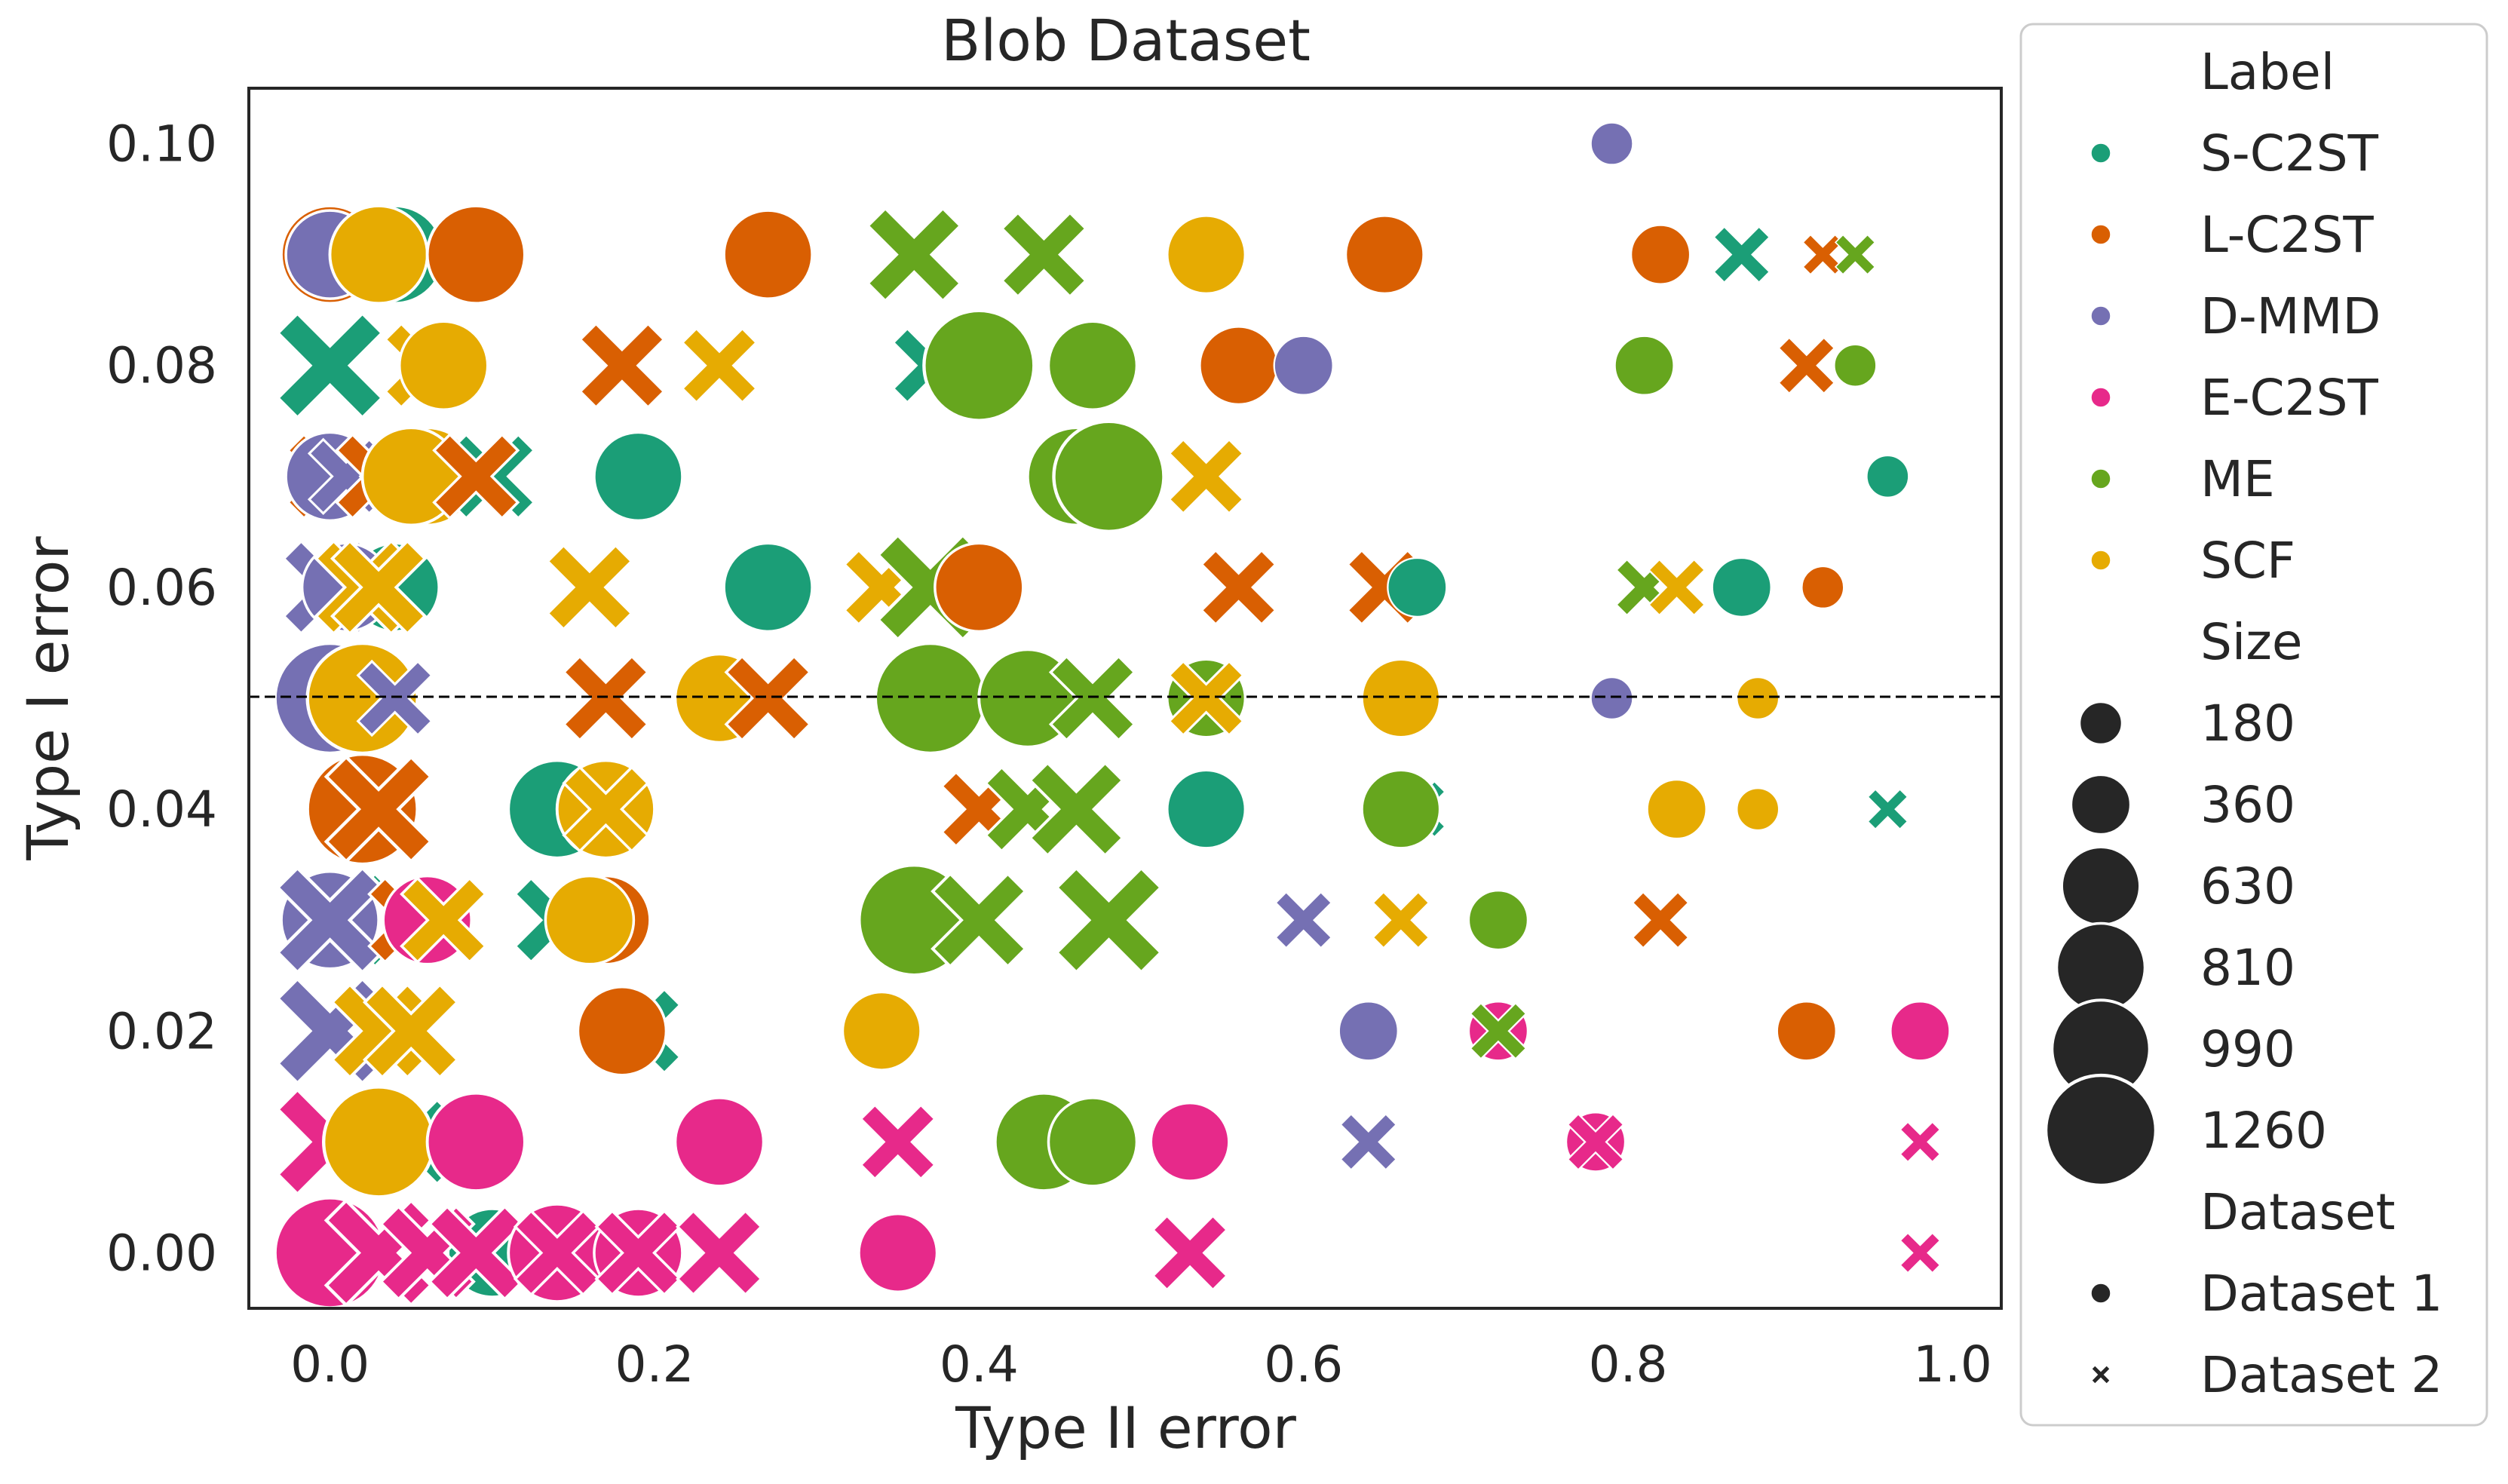 This screenshot has height=1484, width=2508. I want to click on legend-size-360: 360, so click(2247, 805).